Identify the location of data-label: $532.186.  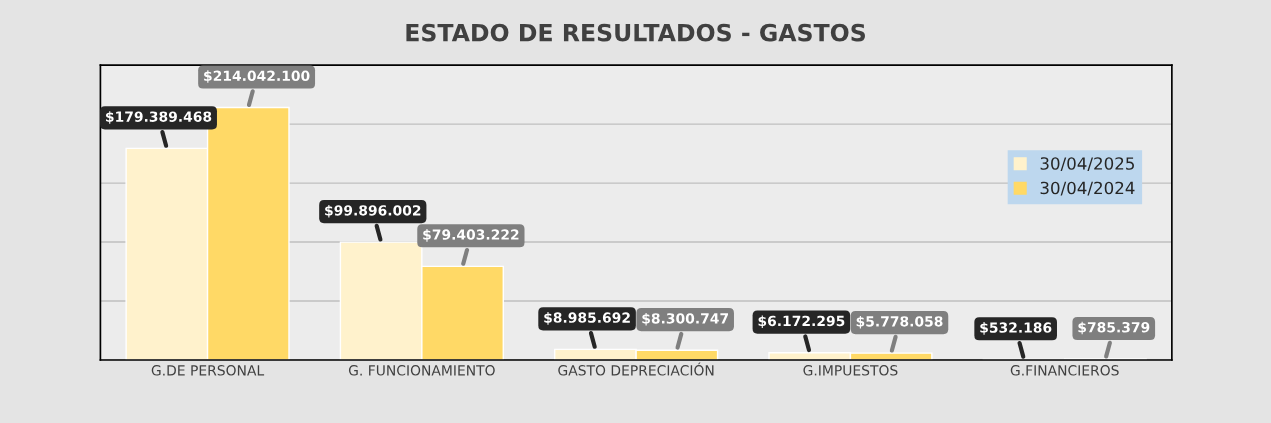
(1016, 328).